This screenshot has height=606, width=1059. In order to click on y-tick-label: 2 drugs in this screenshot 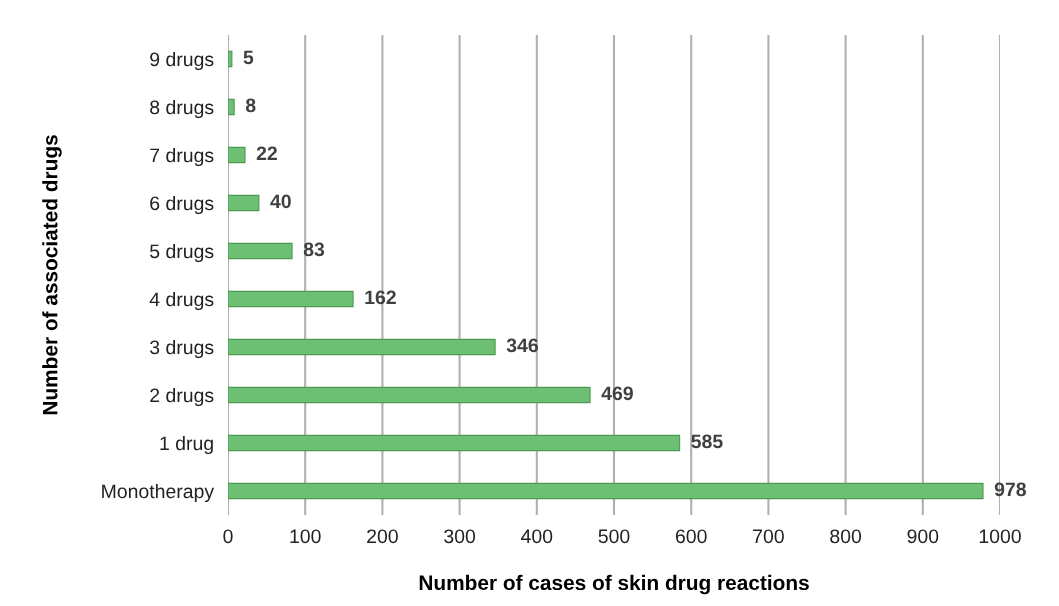, I will do `click(182, 397)`.